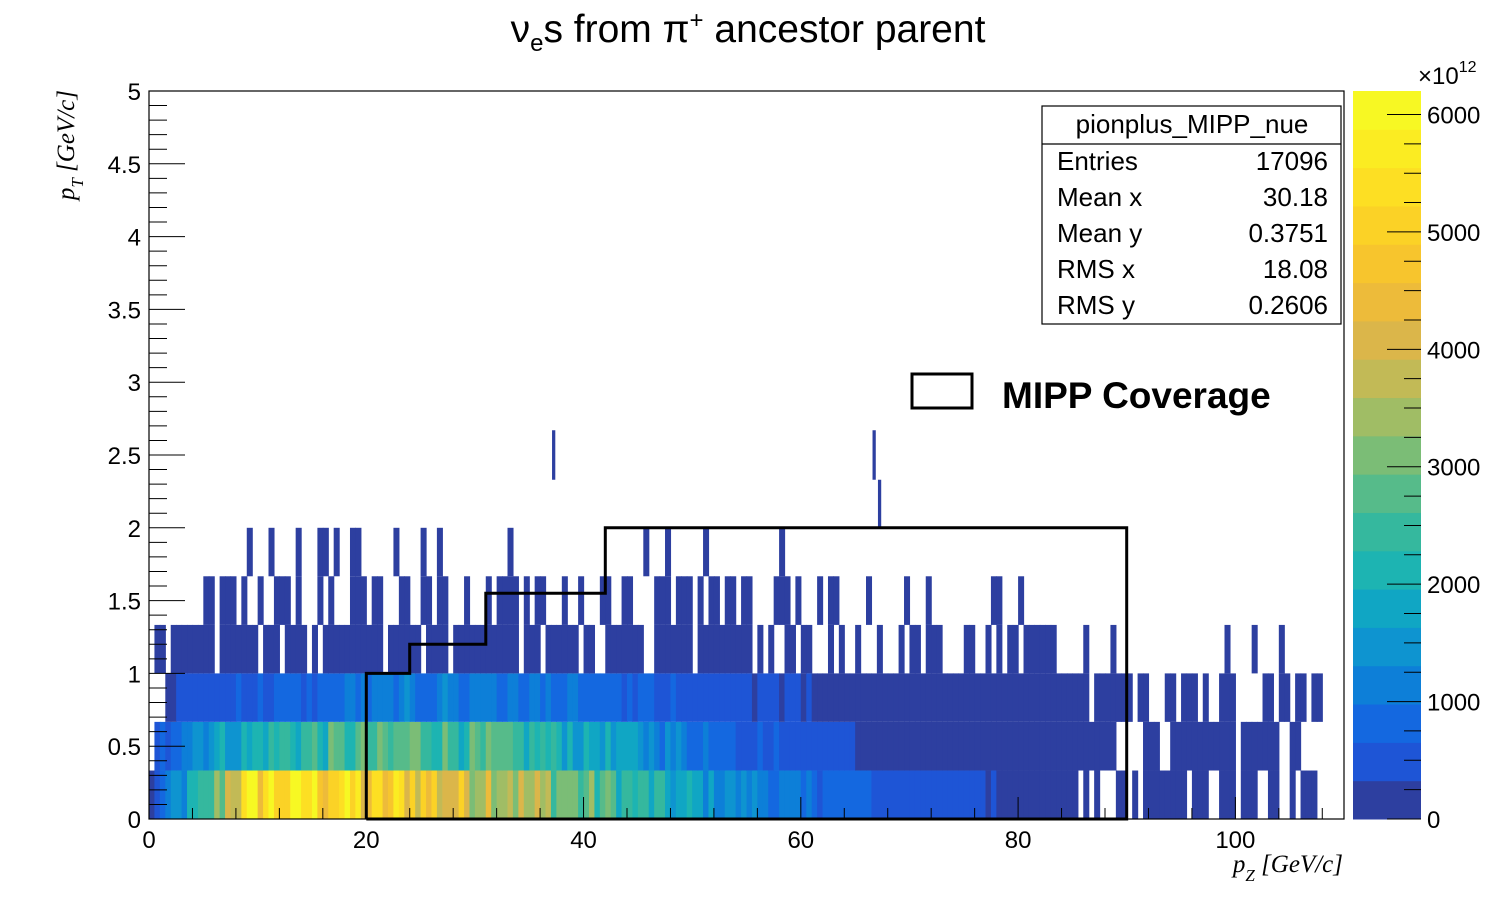 The width and height of the screenshot is (1496, 911). What do you see at coordinates (124, 310) in the screenshot?
I see `y-tick-label: 3.5` at bounding box center [124, 310].